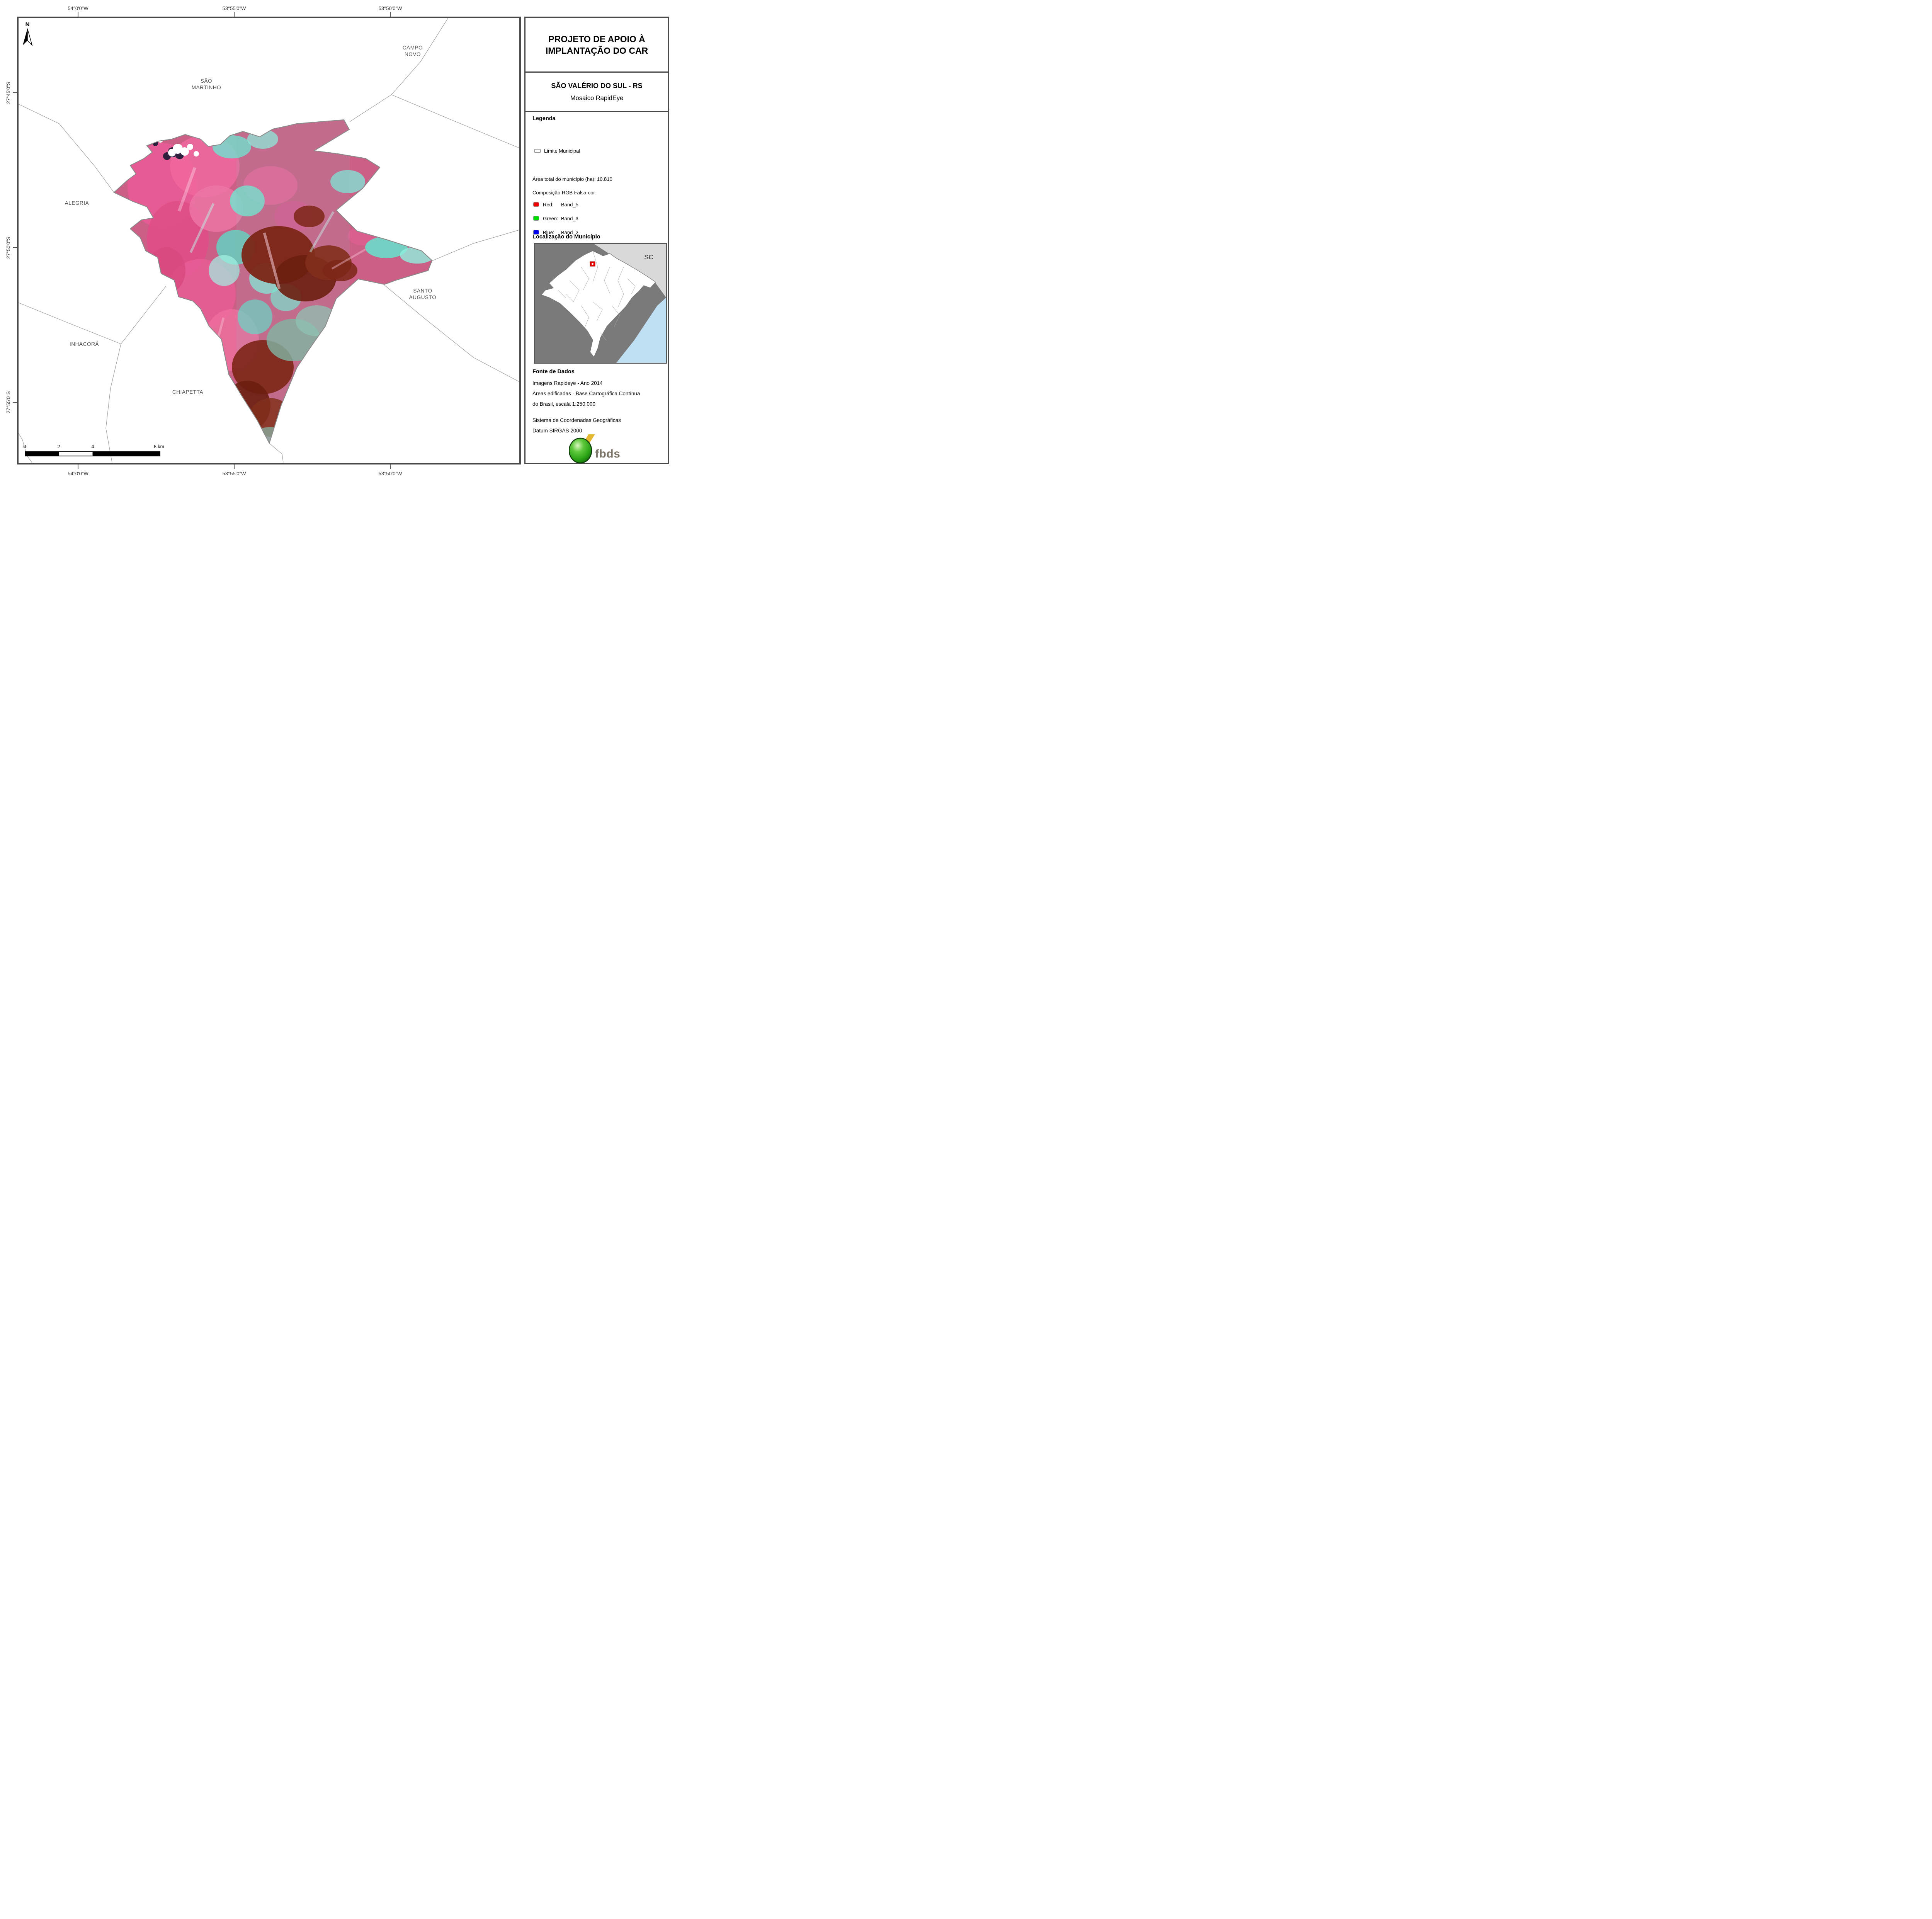 This screenshot has height=1919, width=1932. Describe the element at coordinates (78, 8) in the screenshot. I see `x-label-top-54w: 54°0'0"W` at that location.